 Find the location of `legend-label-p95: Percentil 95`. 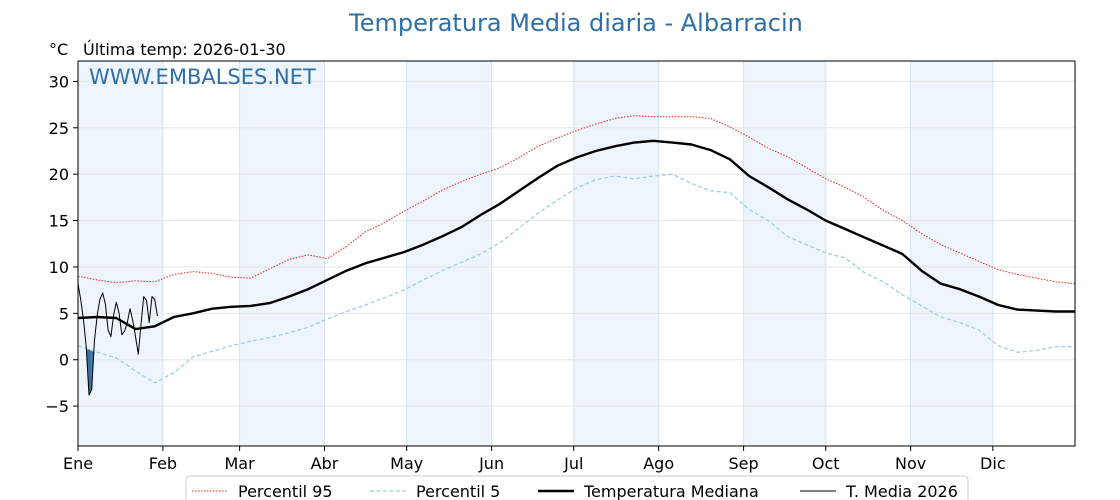

legend-label-p95: Percentil 95 is located at coordinates (285, 491).